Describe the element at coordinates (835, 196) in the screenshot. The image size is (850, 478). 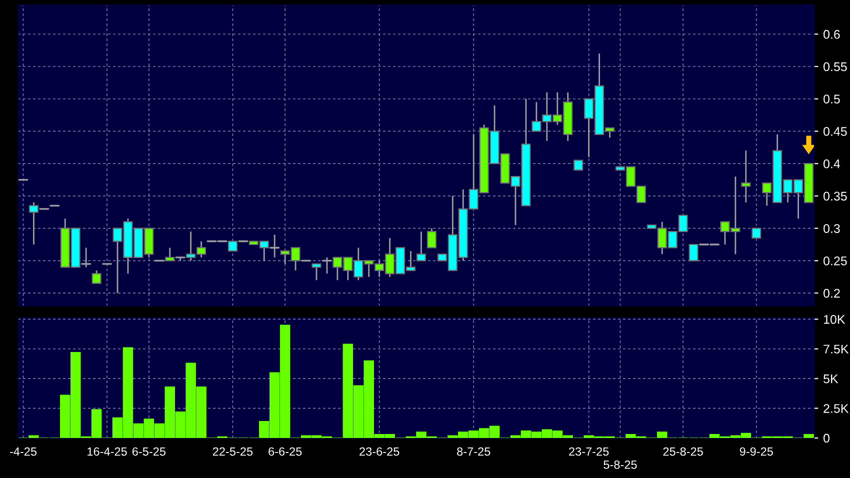
I see `y-tick-label: 0.35` at that location.